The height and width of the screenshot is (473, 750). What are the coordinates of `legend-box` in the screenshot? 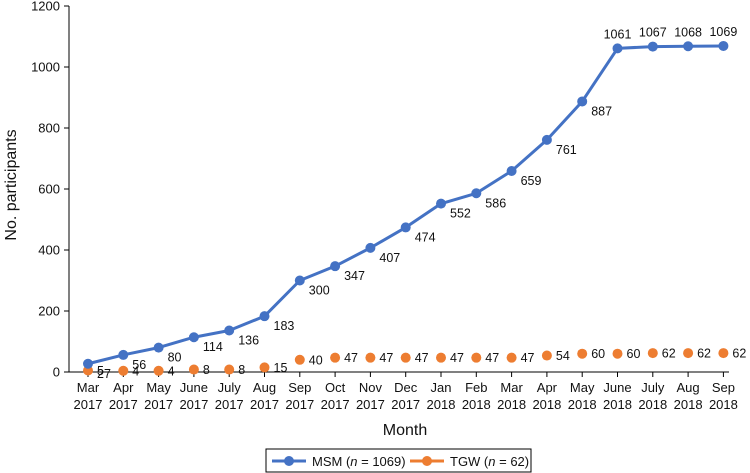 It's located at (398, 460).